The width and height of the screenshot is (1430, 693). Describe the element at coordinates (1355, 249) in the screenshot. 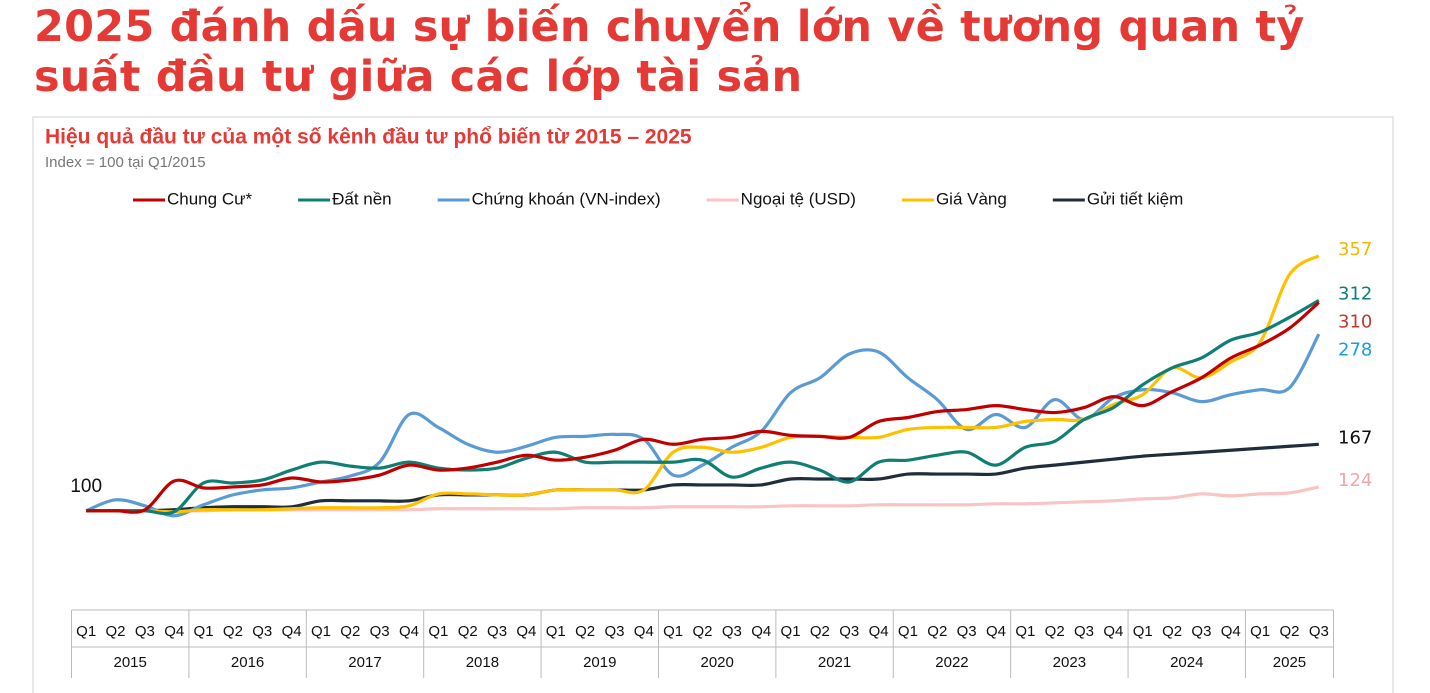

I see `end-label: 357` at that location.